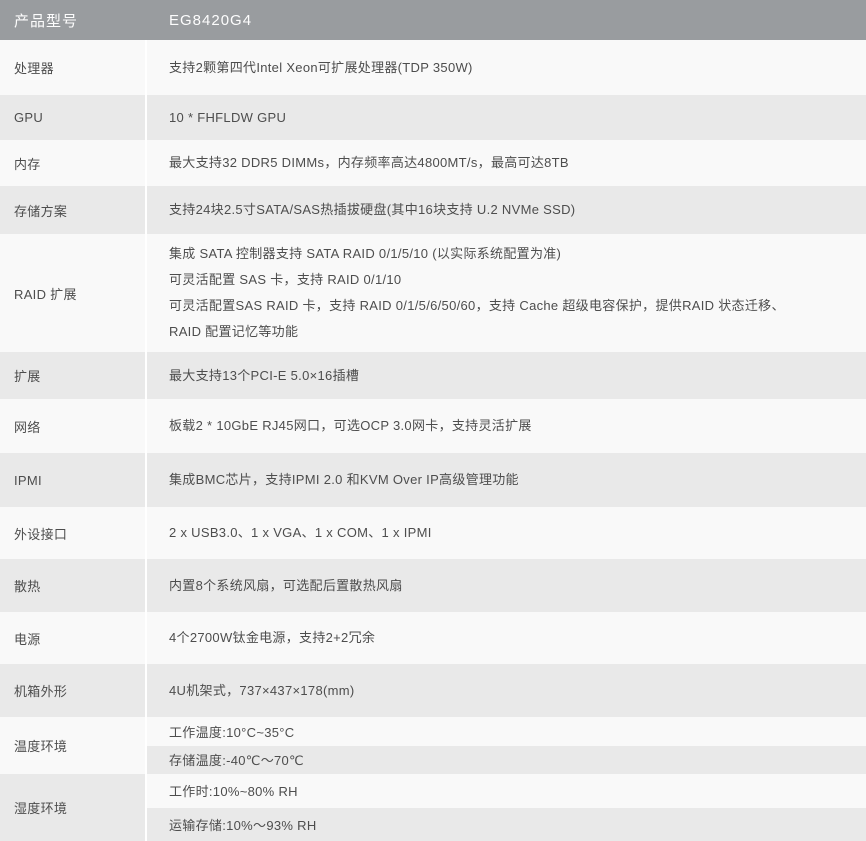 This screenshot has height=841, width=866. What do you see at coordinates (73, 480) in the screenshot?
I see `spec-label: IPMI` at bounding box center [73, 480].